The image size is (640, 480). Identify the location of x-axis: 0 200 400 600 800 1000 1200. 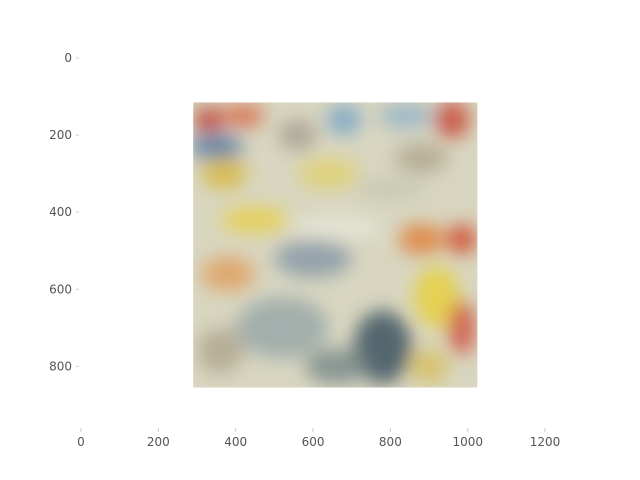
(318, 438).